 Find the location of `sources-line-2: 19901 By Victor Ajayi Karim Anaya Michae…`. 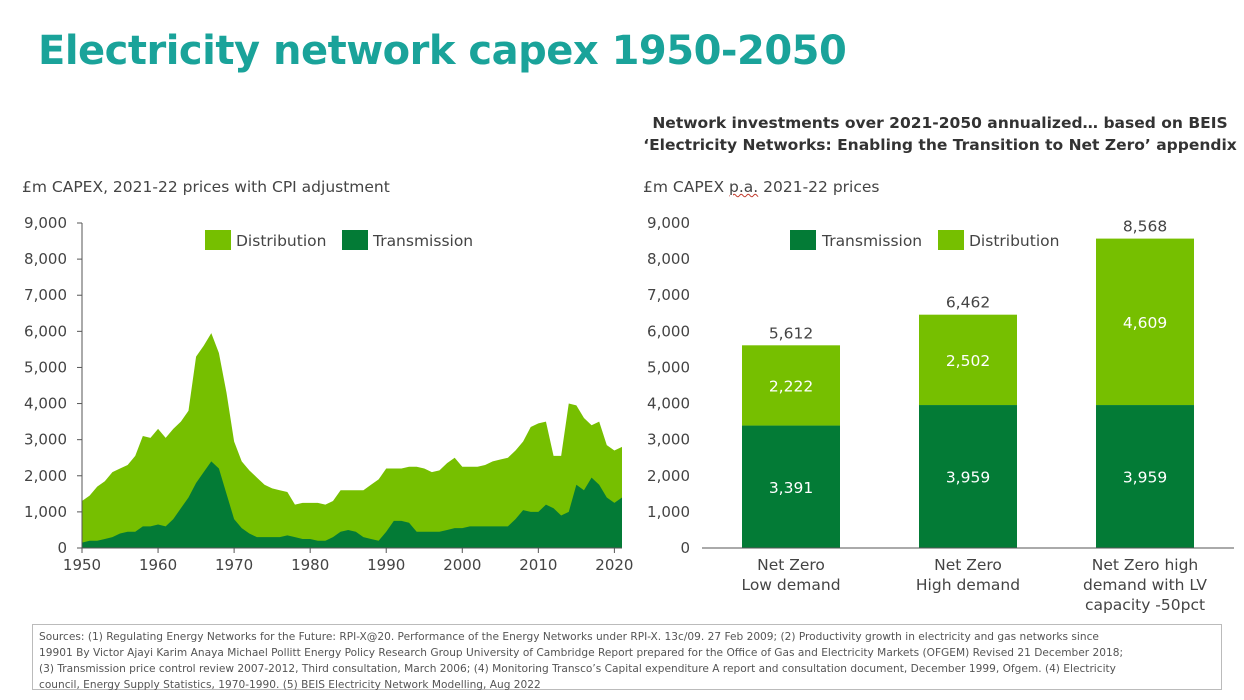

sources-line-2: 19901 By Victor Ajayi Karim Anaya Michae… is located at coordinates (581, 653).